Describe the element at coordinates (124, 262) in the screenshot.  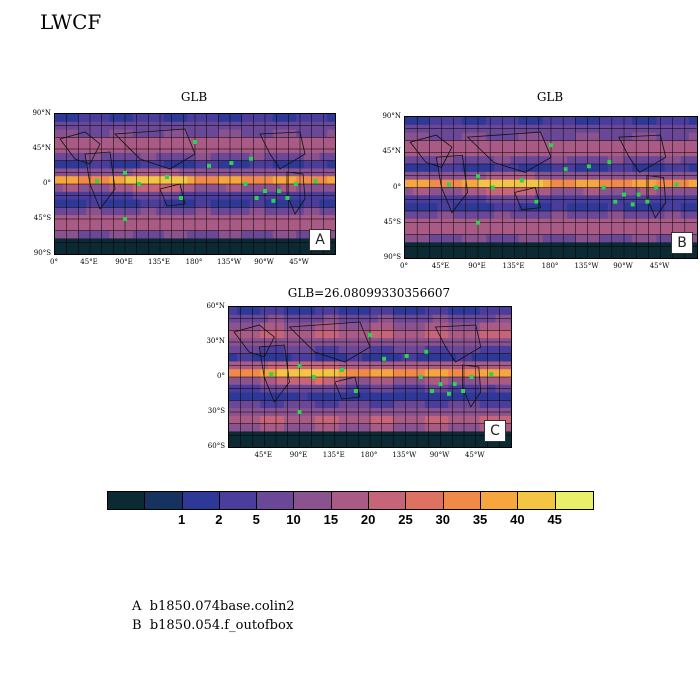
I see `x-tick-label: 90°E` at that location.